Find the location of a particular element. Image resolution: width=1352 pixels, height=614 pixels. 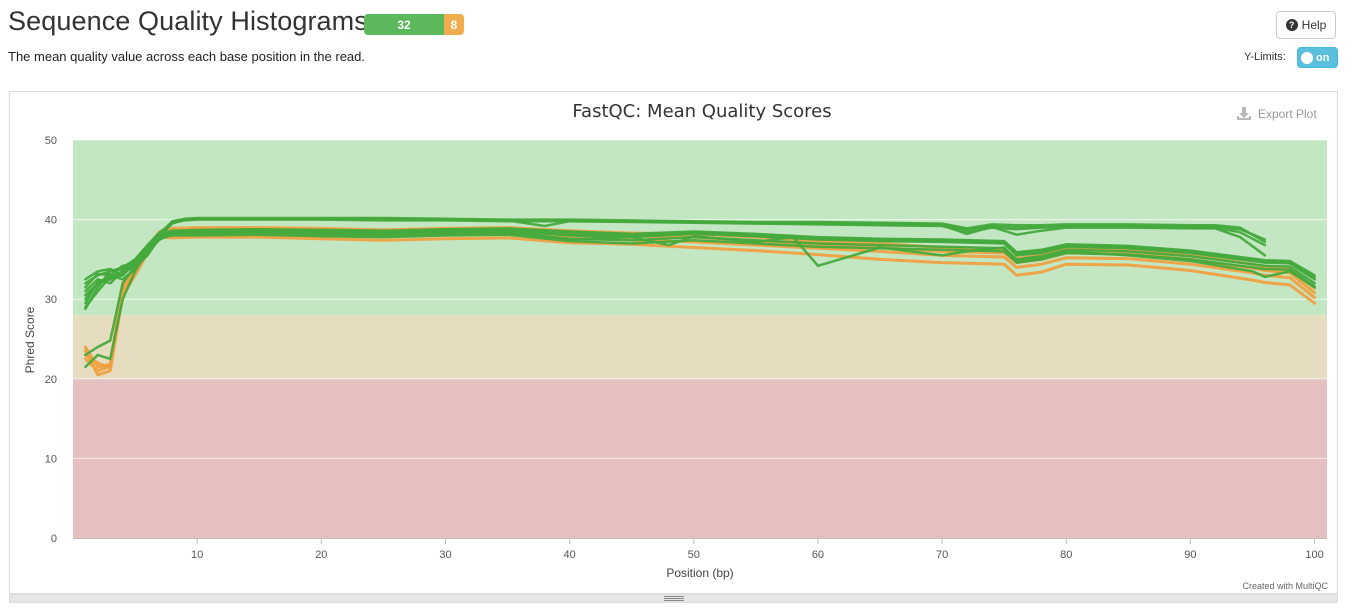

y-tick-label: 40 is located at coordinates (51, 221).